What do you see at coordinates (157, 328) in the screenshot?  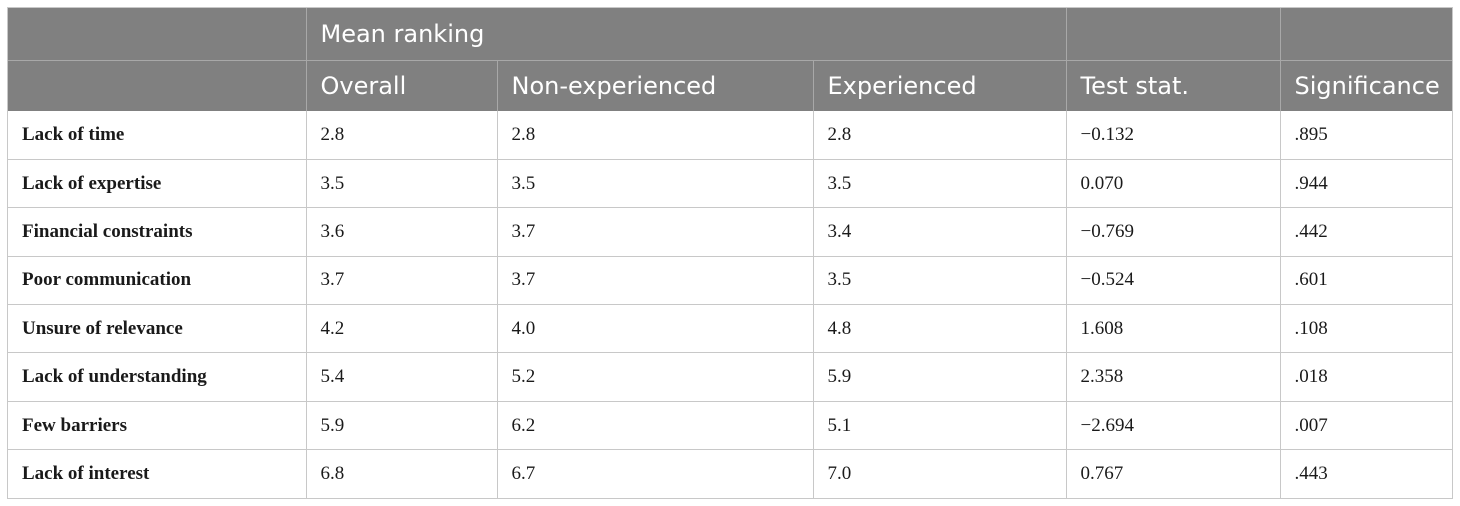 I see `barrier-label: Unsure of relevance` at bounding box center [157, 328].